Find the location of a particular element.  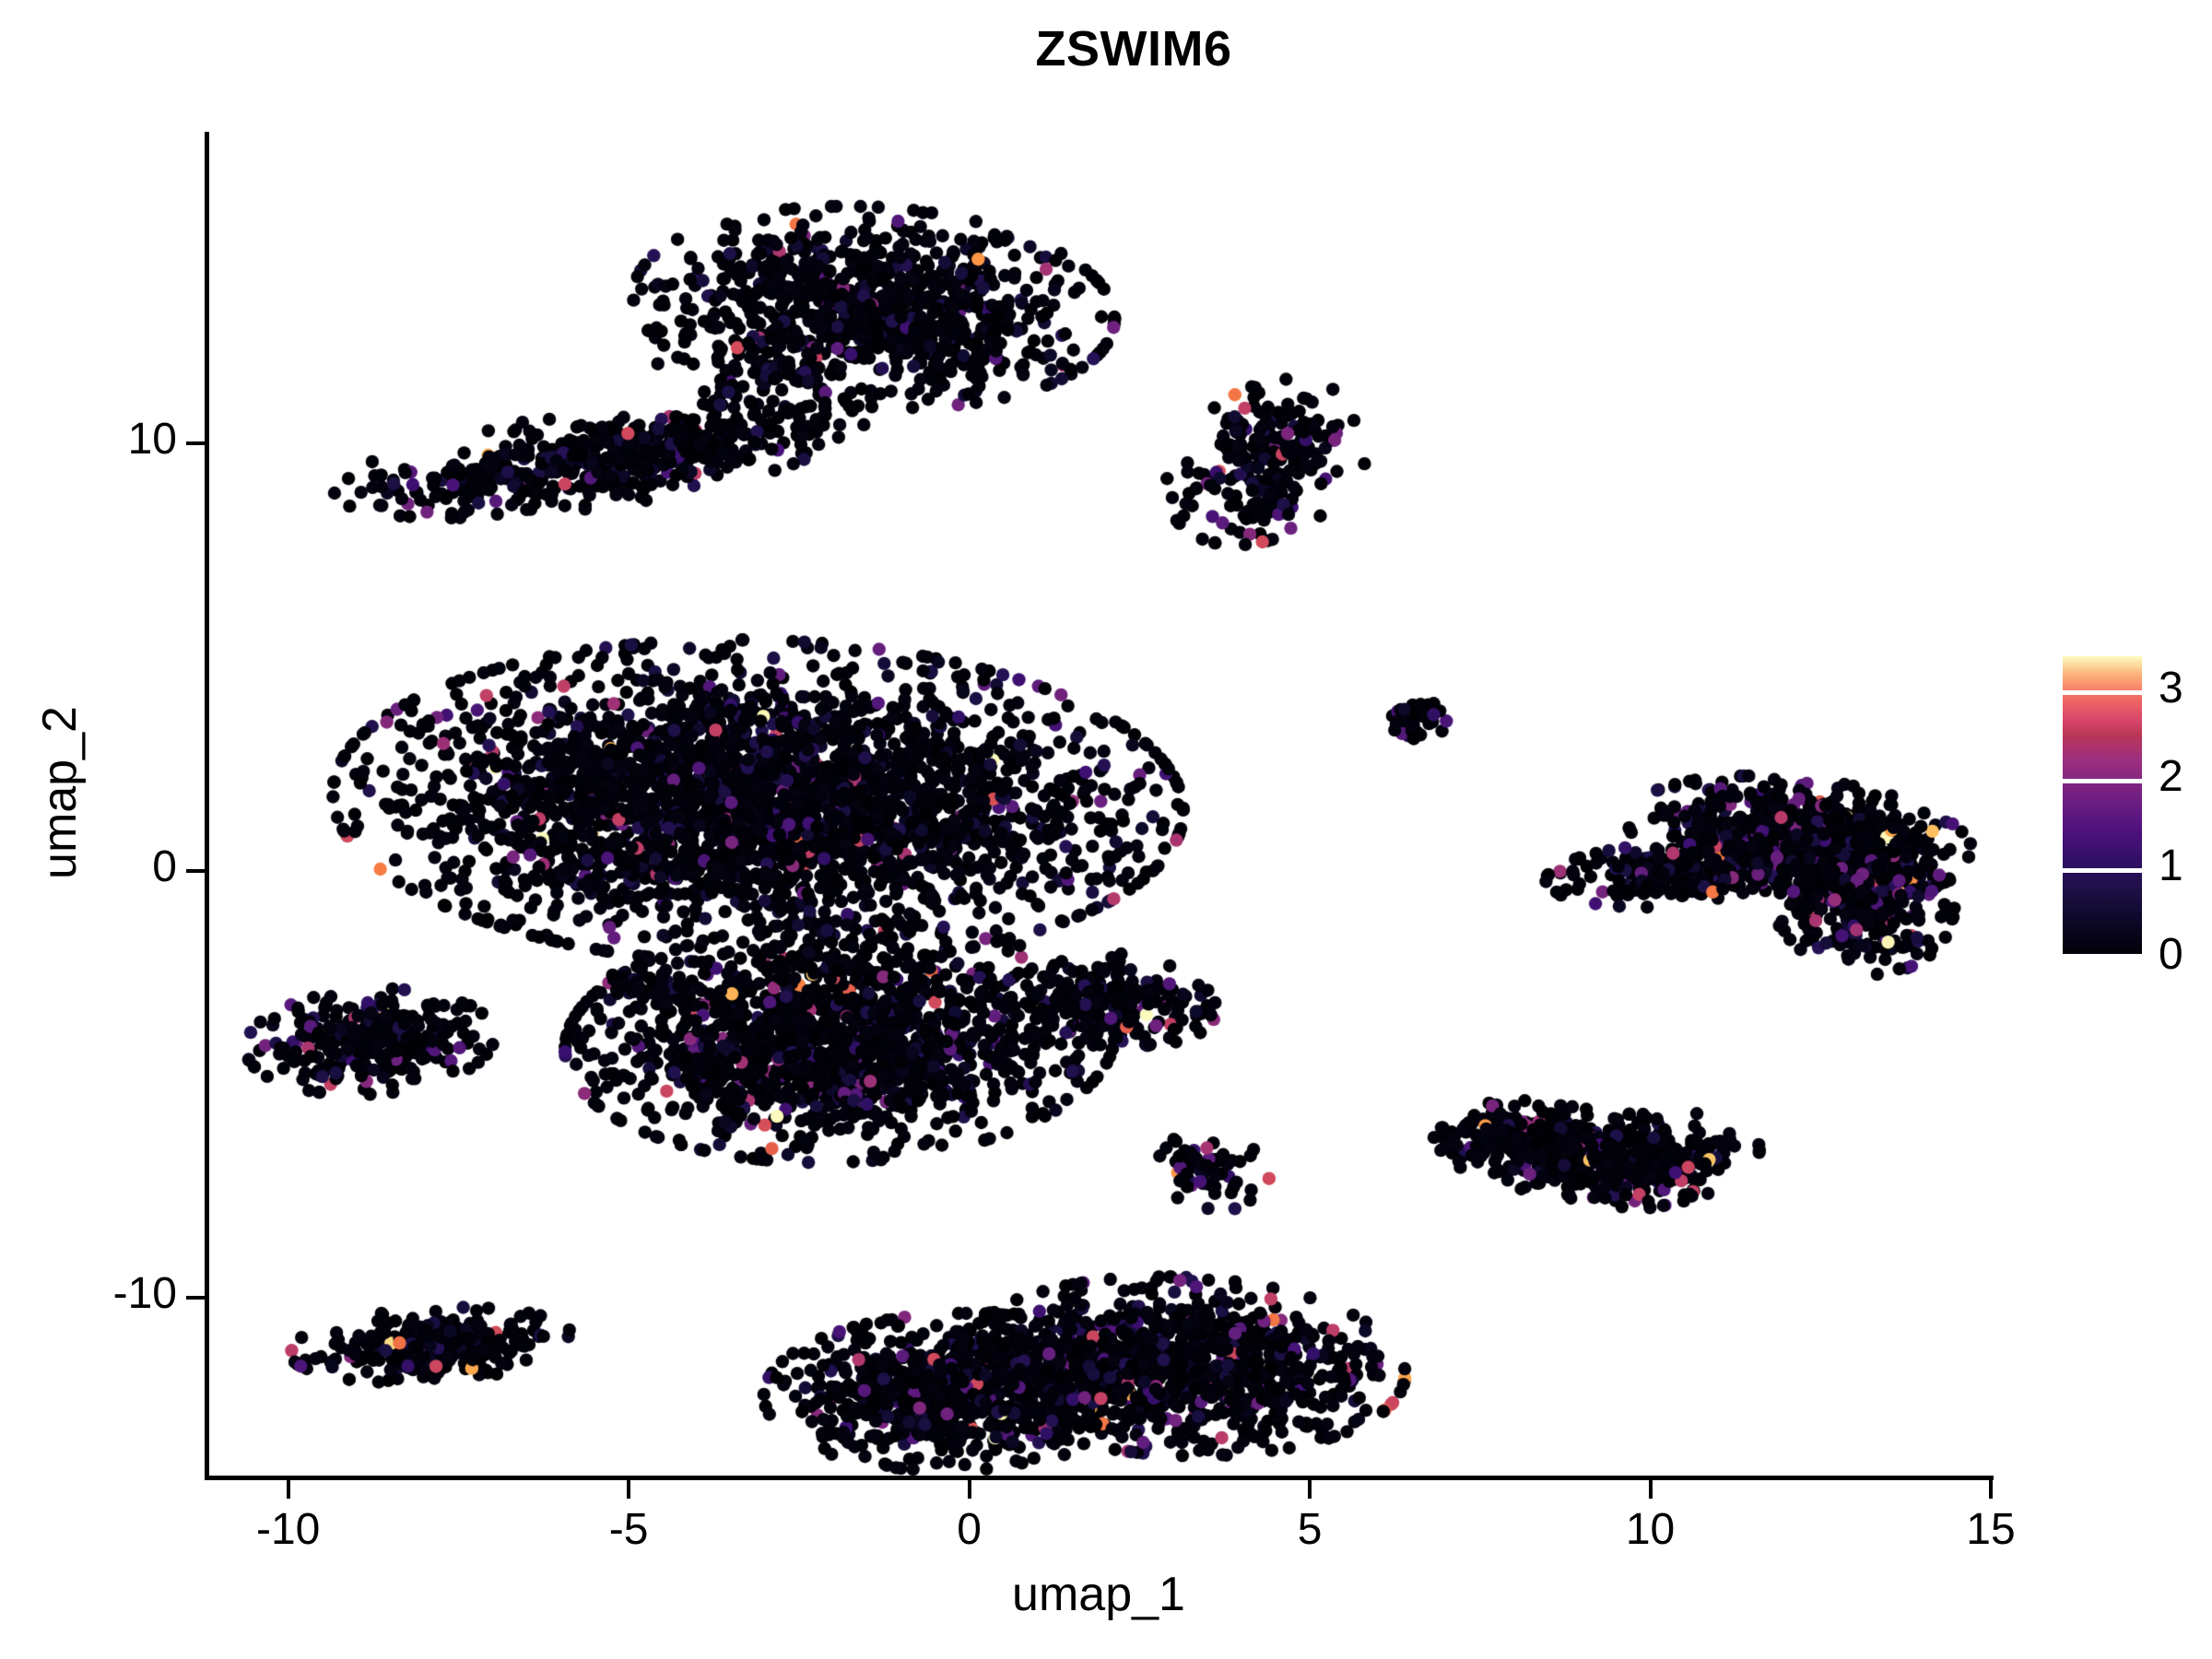

colorbar-tick-label: 1 is located at coordinates (2171, 865).